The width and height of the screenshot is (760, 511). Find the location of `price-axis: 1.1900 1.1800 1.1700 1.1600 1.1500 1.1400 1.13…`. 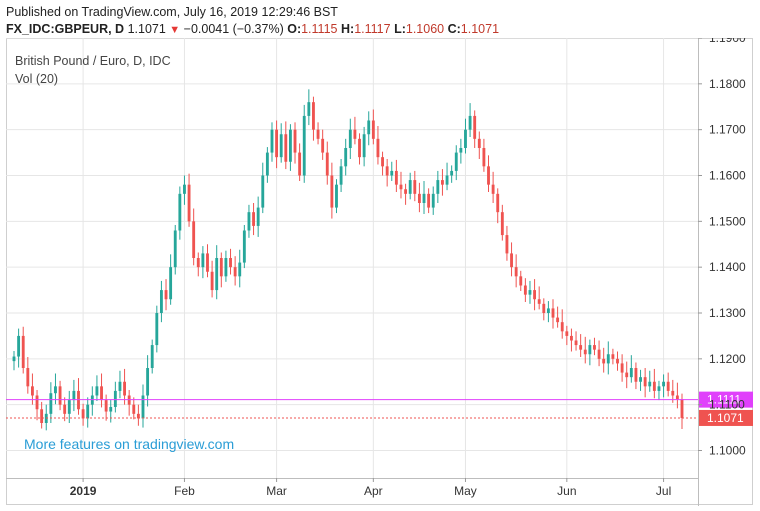

price-axis: 1.1900 1.1800 1.1700 1.1600 1.1500 1.1400 1.13… is located at coordinates (722, 248).